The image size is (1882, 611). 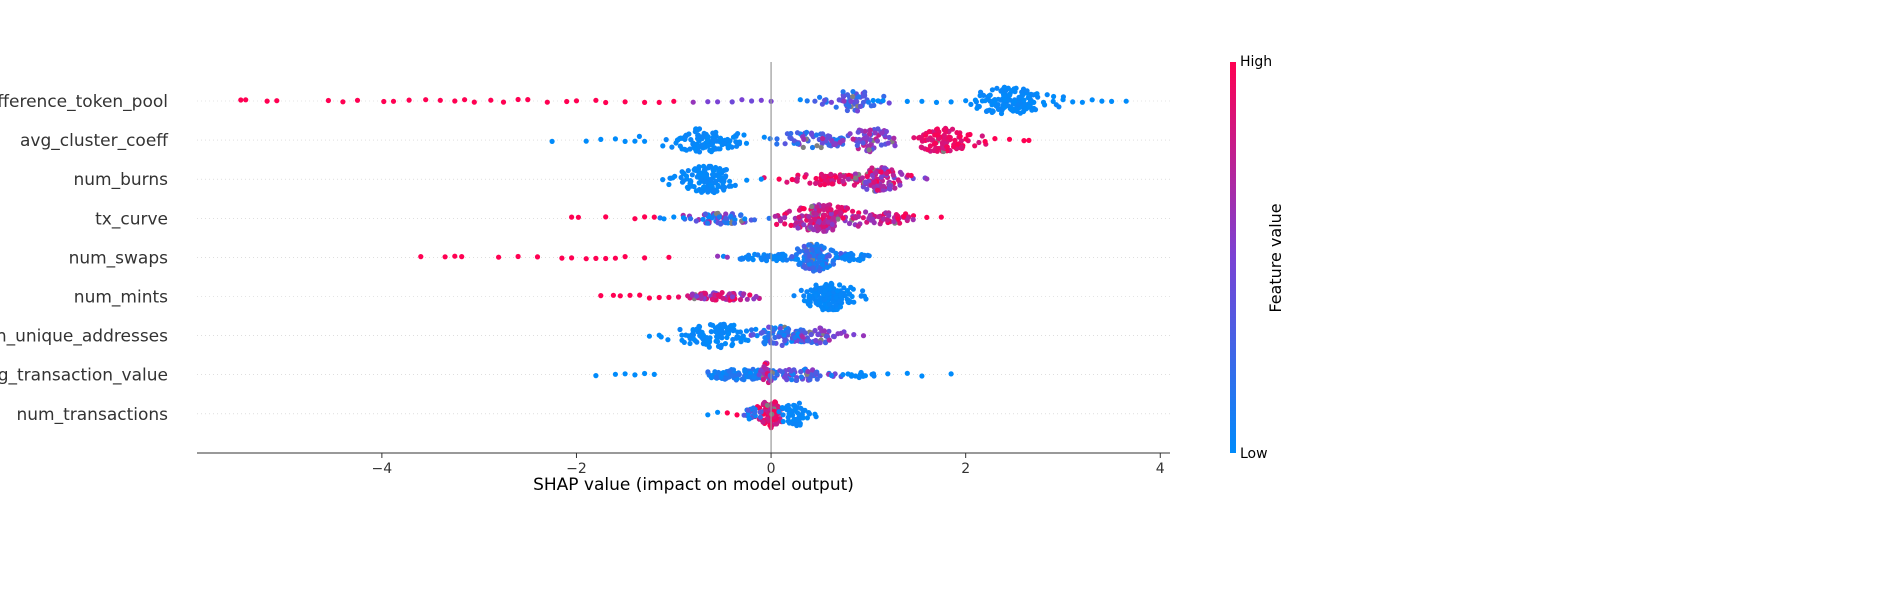 What do you see at coordinates (93, 415) in the screenshot?
I see `feature-label: num_transactions` at bounding box center [93, 415].